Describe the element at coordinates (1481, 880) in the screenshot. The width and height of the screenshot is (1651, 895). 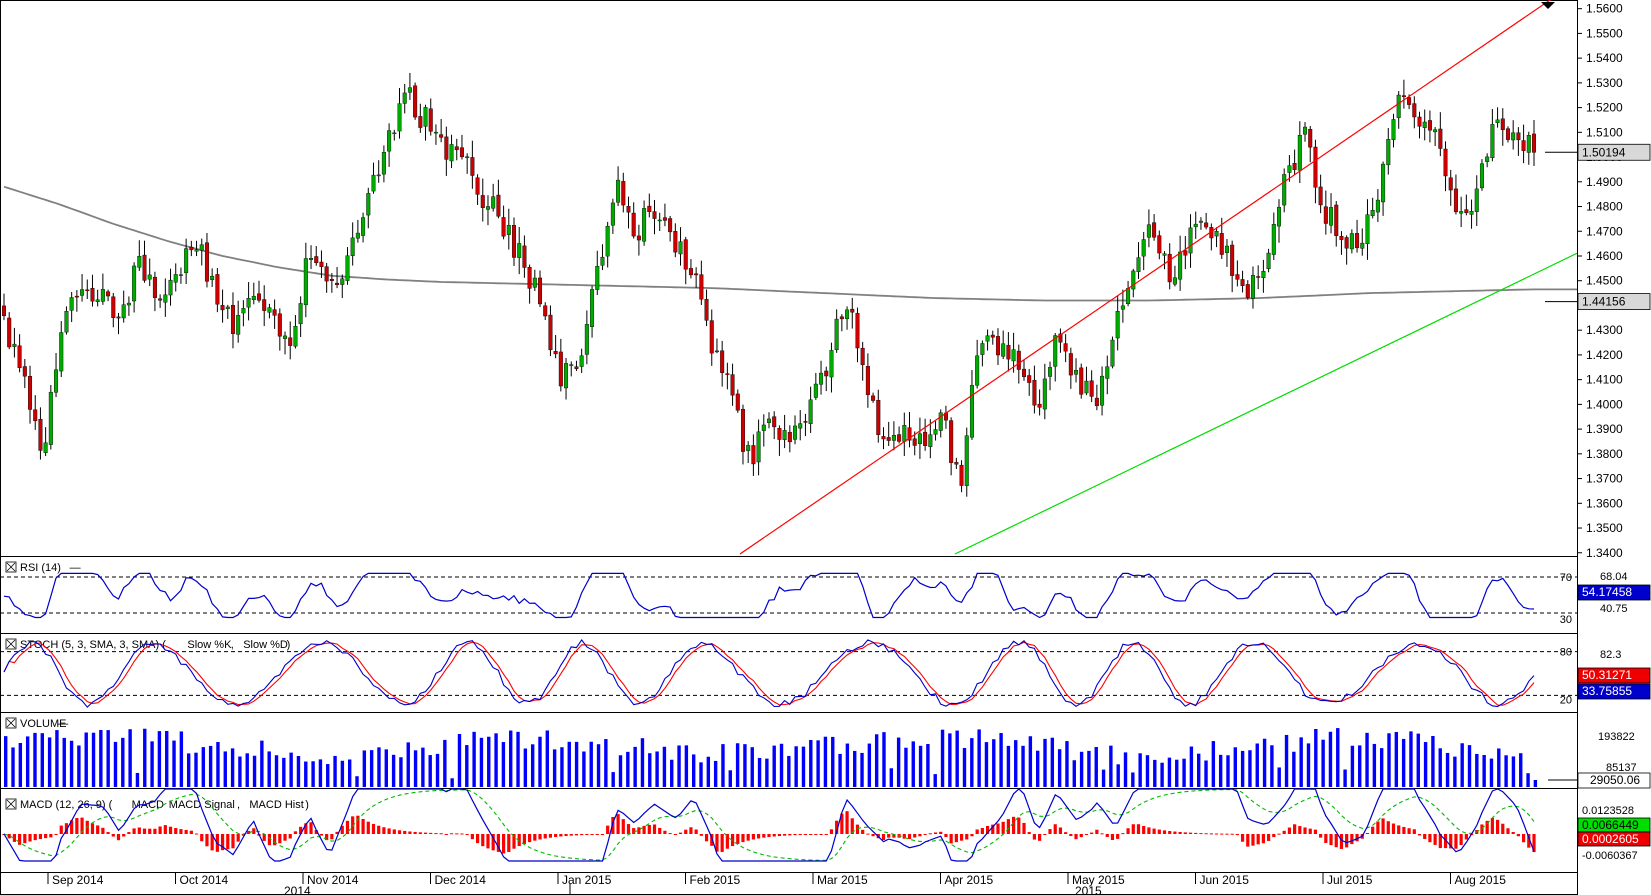
I see `month-label: Aug 2015` at that location.